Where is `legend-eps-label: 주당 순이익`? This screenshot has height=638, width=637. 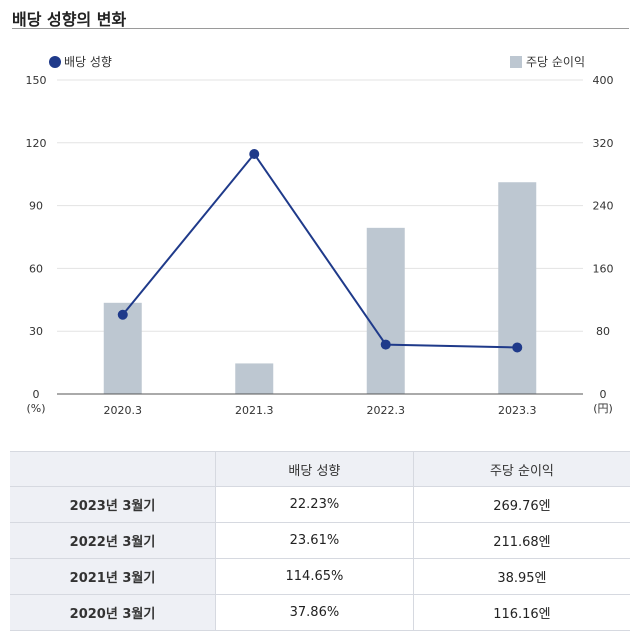 legend-eps-label: 주당 순이익 is located at coordinates (555, 62).